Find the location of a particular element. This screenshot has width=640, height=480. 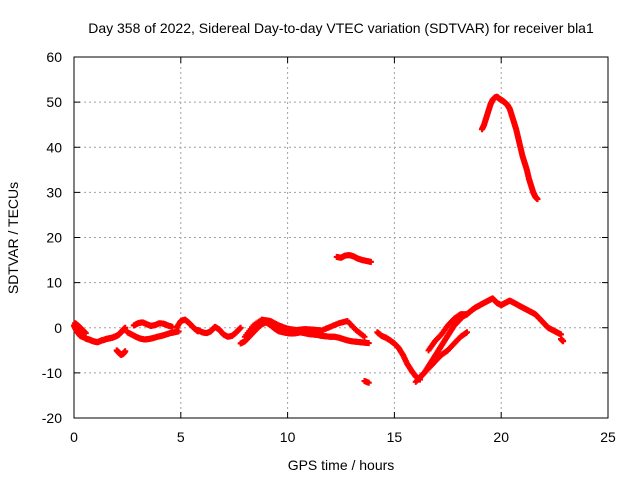

y-tick-label: 20 is located at coordinates (54, 238).